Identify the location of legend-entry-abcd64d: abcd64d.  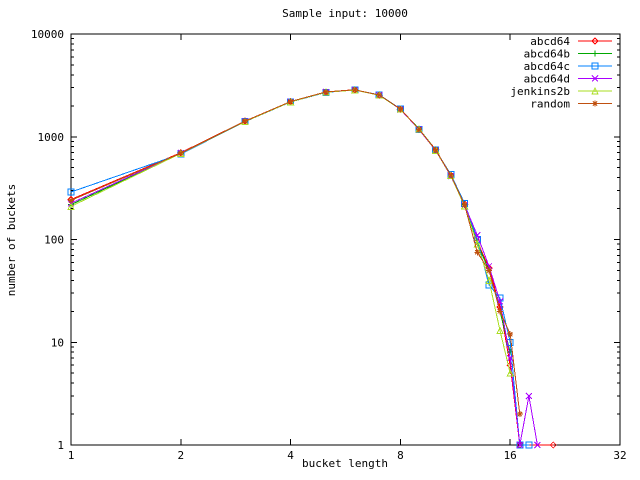
(568, 79).